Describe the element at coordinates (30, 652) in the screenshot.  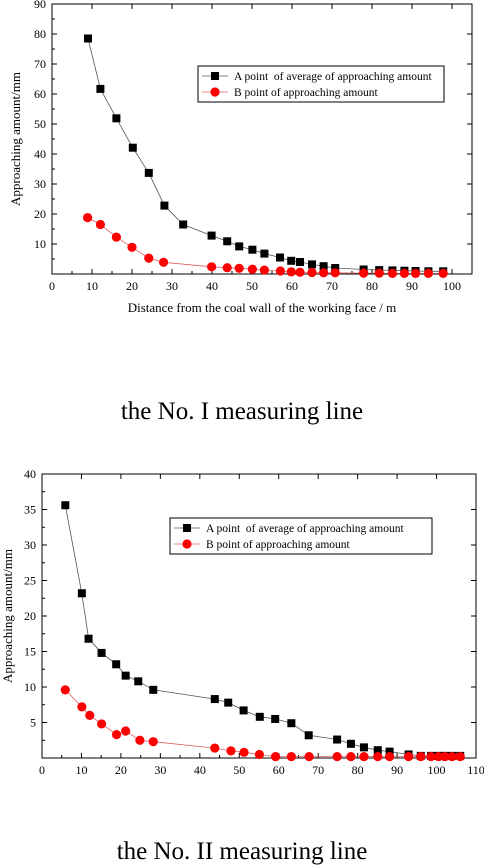
I see `y-tick-label: 15` at that location.